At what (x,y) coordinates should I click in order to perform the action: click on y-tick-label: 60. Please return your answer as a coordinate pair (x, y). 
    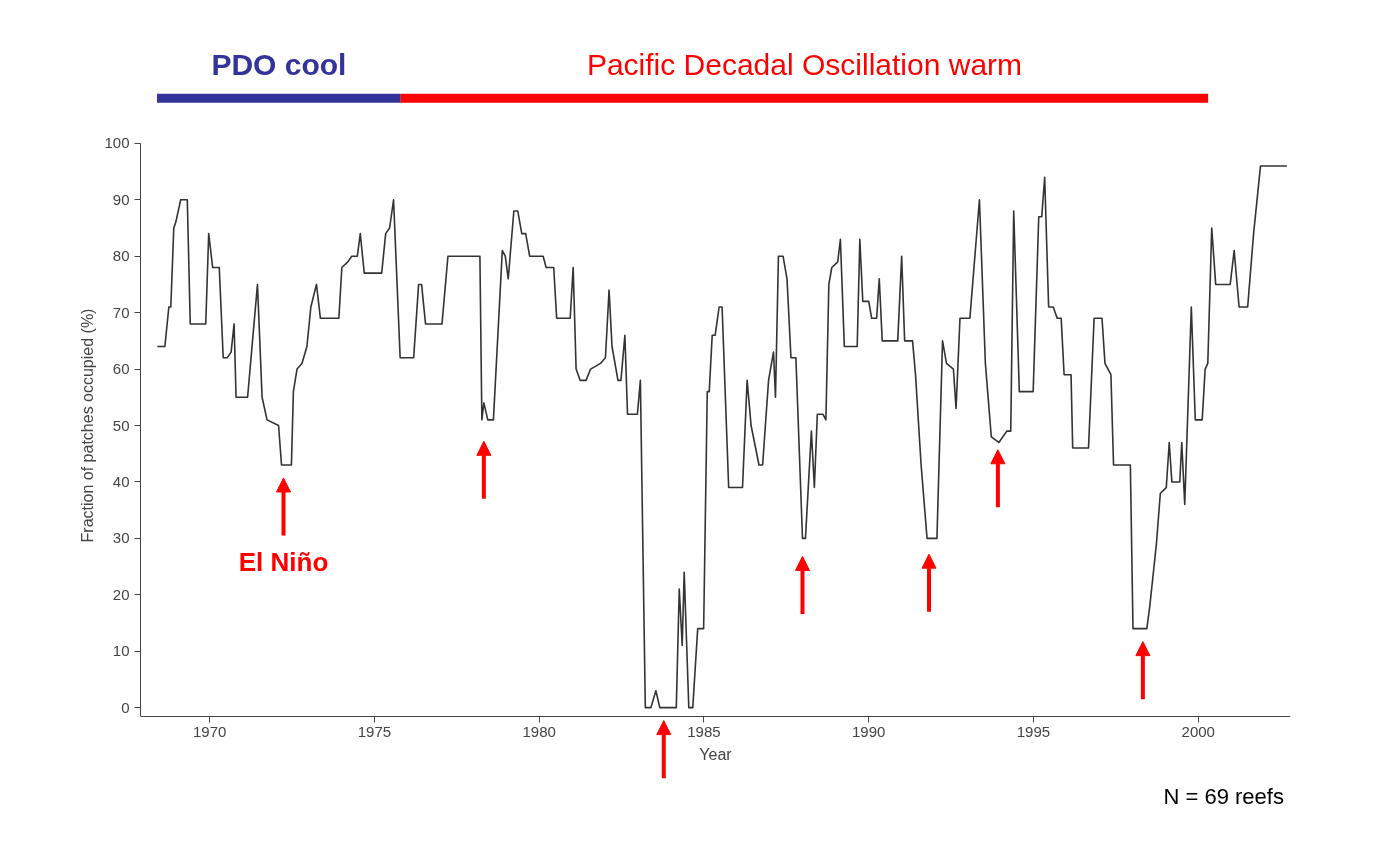
    Looking at the image, I should click on (121, 369).